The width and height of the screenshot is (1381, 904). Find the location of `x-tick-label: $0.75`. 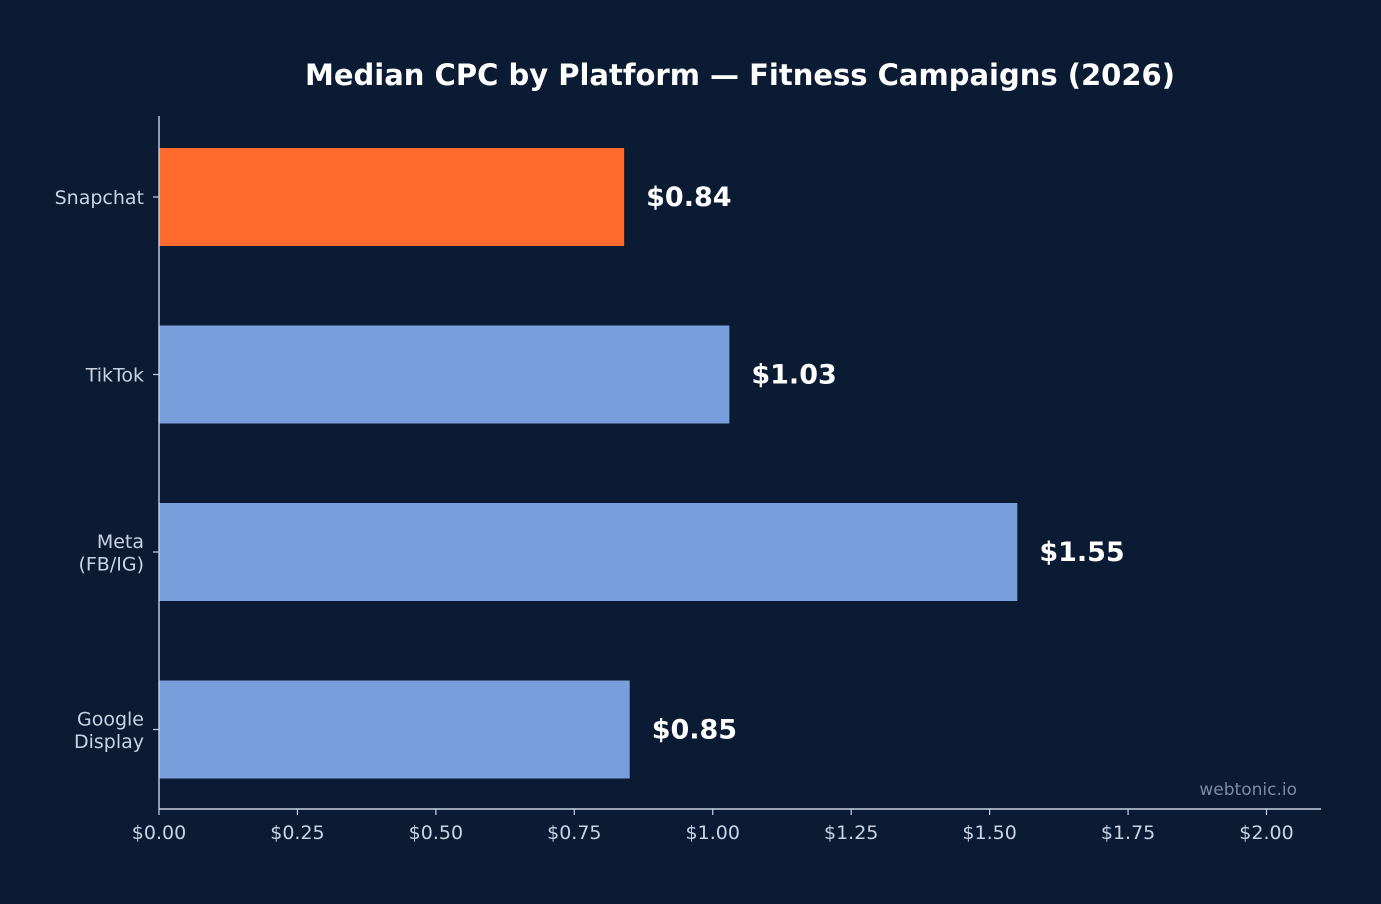

x-tick-label: $0.75 is located at coordinates (574, 833).